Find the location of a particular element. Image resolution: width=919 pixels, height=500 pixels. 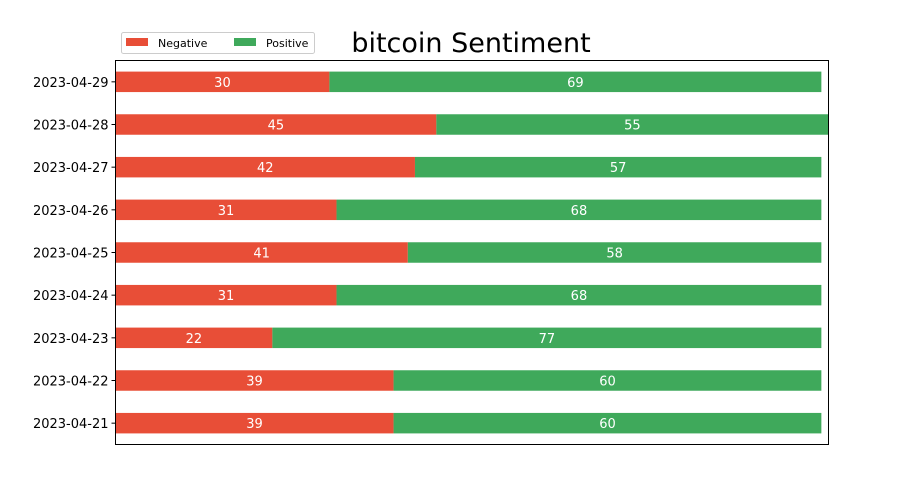

bar-label-positive-2023-04-22: 60 is located at coordinates (607, 382).